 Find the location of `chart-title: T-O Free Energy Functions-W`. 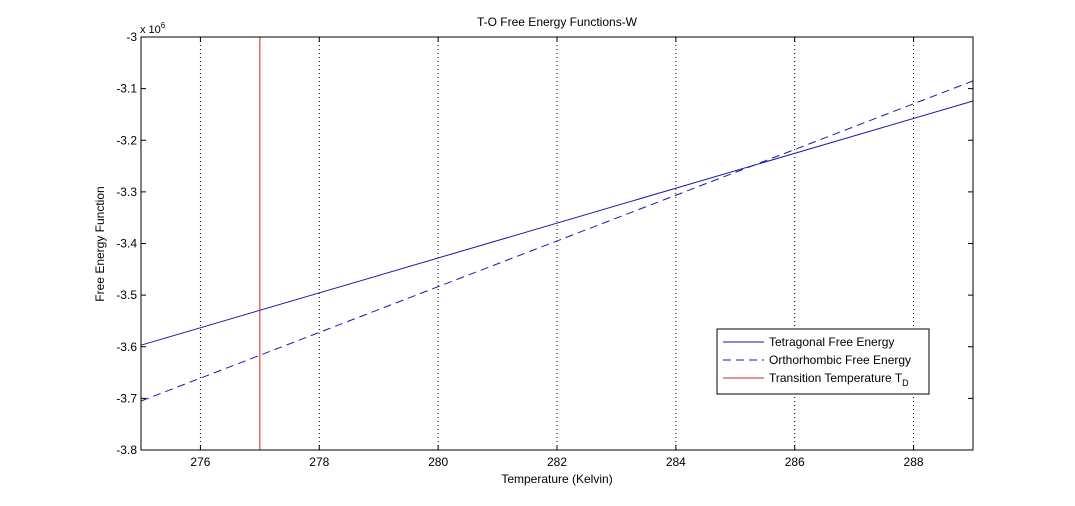

chart-title: T-O Free Energy Functions-W is located at coordinates (557, 22).